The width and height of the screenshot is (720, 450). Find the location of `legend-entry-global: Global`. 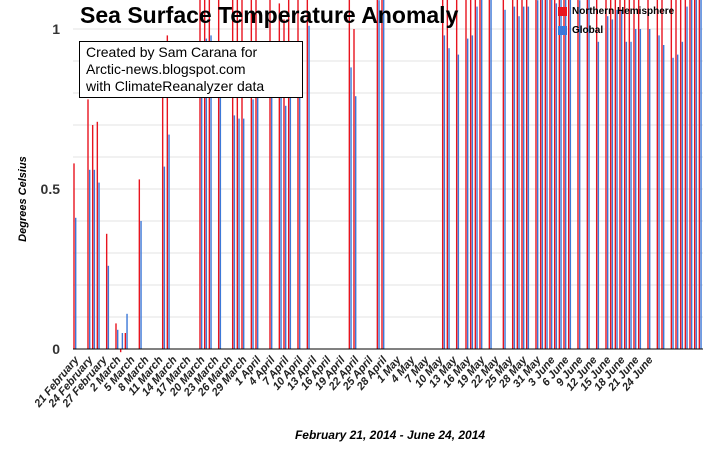

legend-entry-global: Global is located at coordinates (616, 30).